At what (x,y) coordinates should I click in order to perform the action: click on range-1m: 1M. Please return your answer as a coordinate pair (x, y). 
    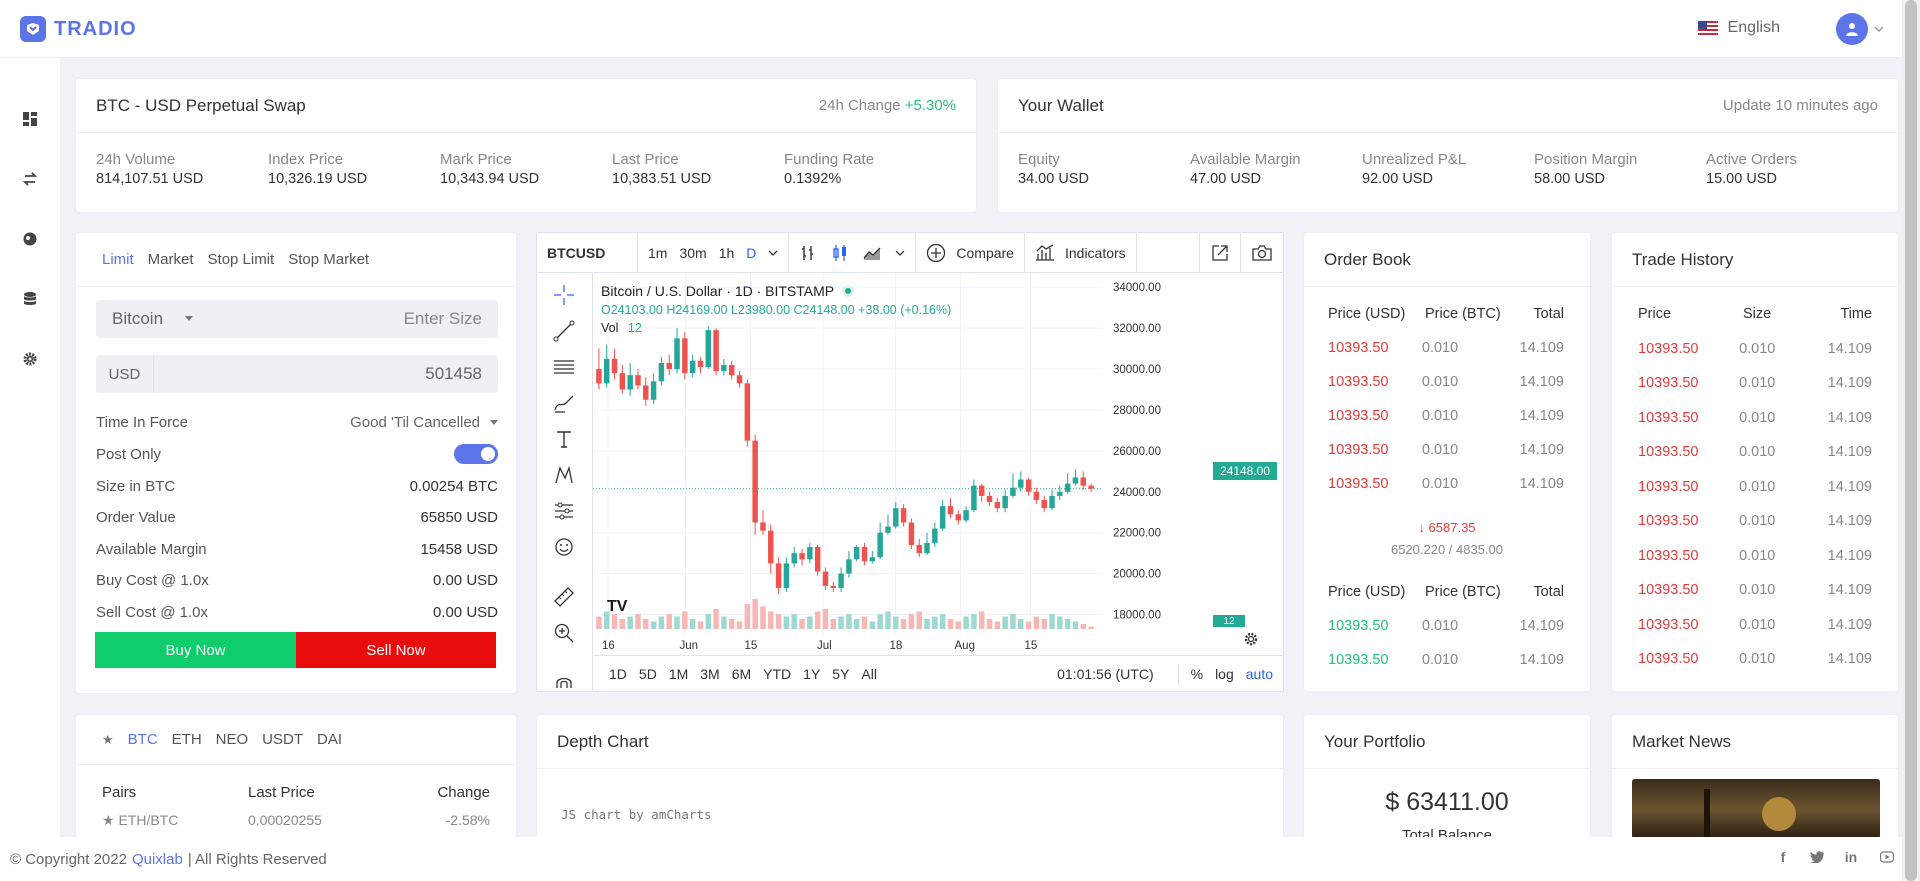
    Looking at the image, I should click on (678, 673).